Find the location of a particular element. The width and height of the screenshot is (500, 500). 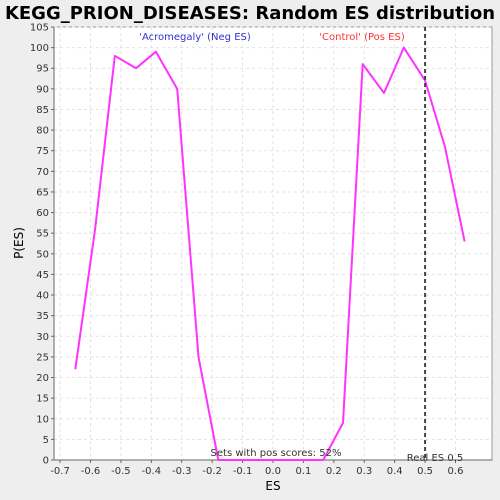

x-tick-label: 0.0 is located at coordinates (273, 471).